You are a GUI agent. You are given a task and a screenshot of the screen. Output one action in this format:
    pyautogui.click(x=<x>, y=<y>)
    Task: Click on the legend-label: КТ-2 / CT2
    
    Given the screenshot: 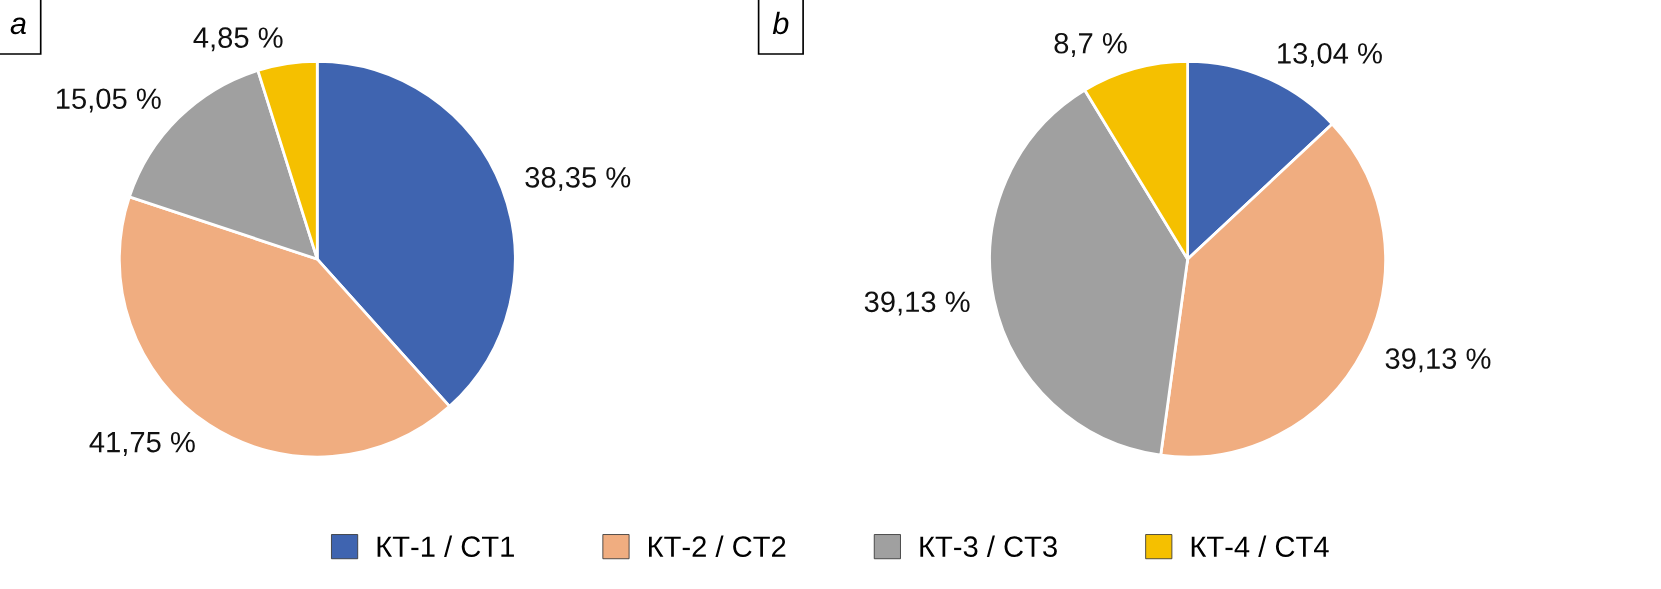 What is the action you would take?
    pyautogui.click(x=717, y=546)
    